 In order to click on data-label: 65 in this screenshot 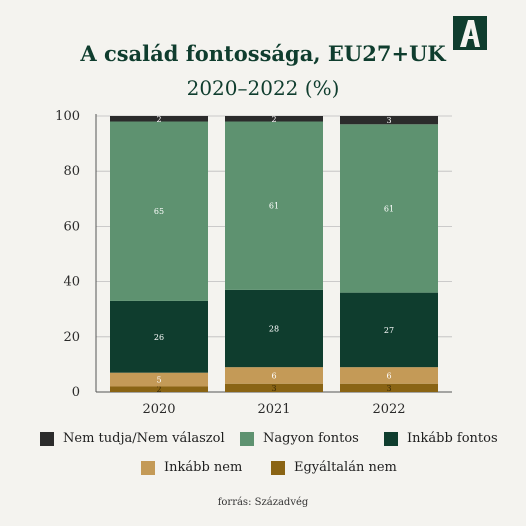, I will do `click(159, 211)`.